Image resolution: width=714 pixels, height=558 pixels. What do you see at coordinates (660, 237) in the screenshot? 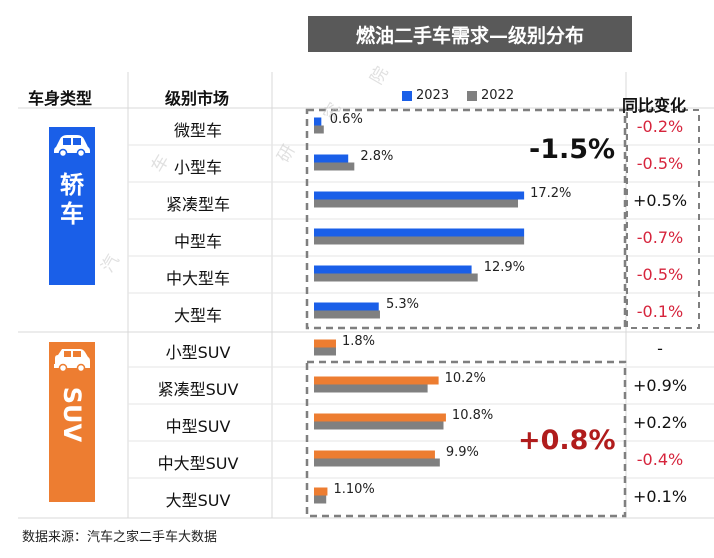
I see `change-value: -0.7%` at bounding box center [660, 237].